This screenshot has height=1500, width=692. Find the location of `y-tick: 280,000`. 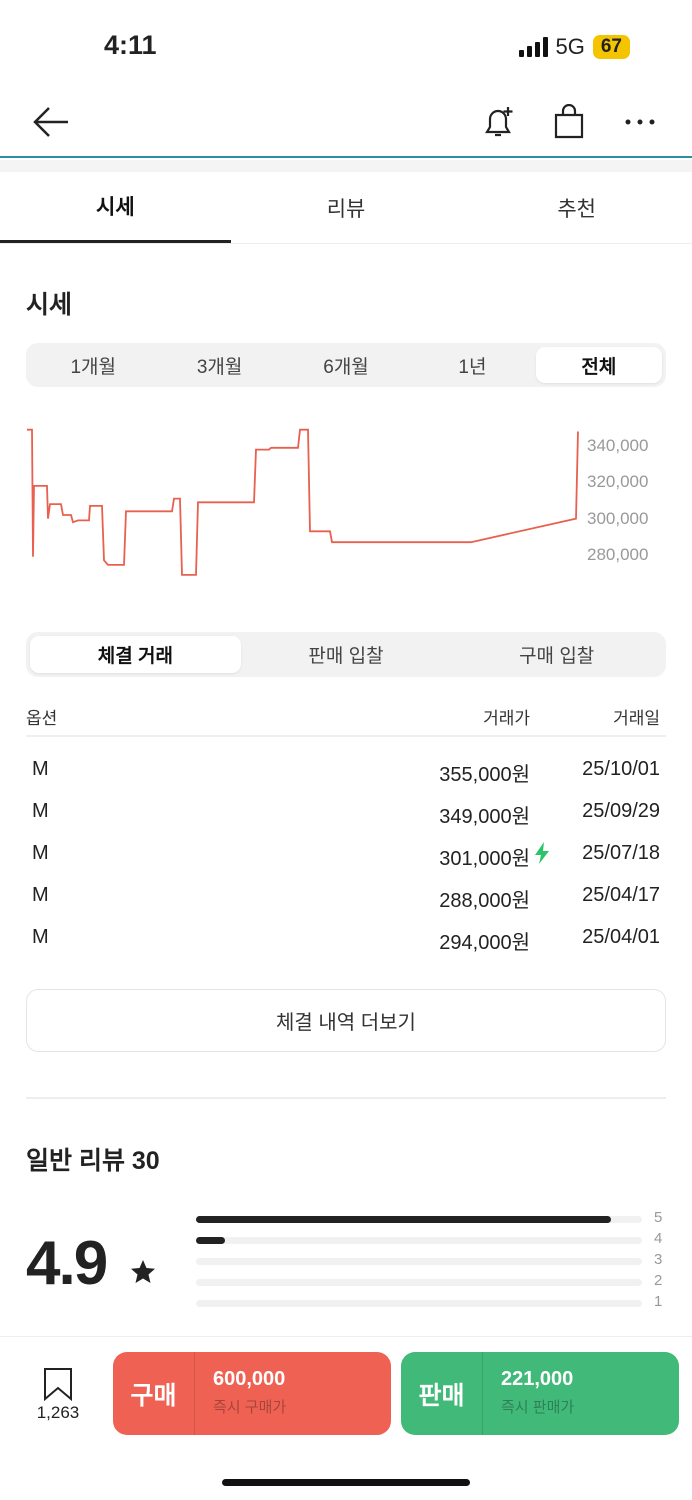

y-tick: 280,000 is located at coordinates (618, 554).